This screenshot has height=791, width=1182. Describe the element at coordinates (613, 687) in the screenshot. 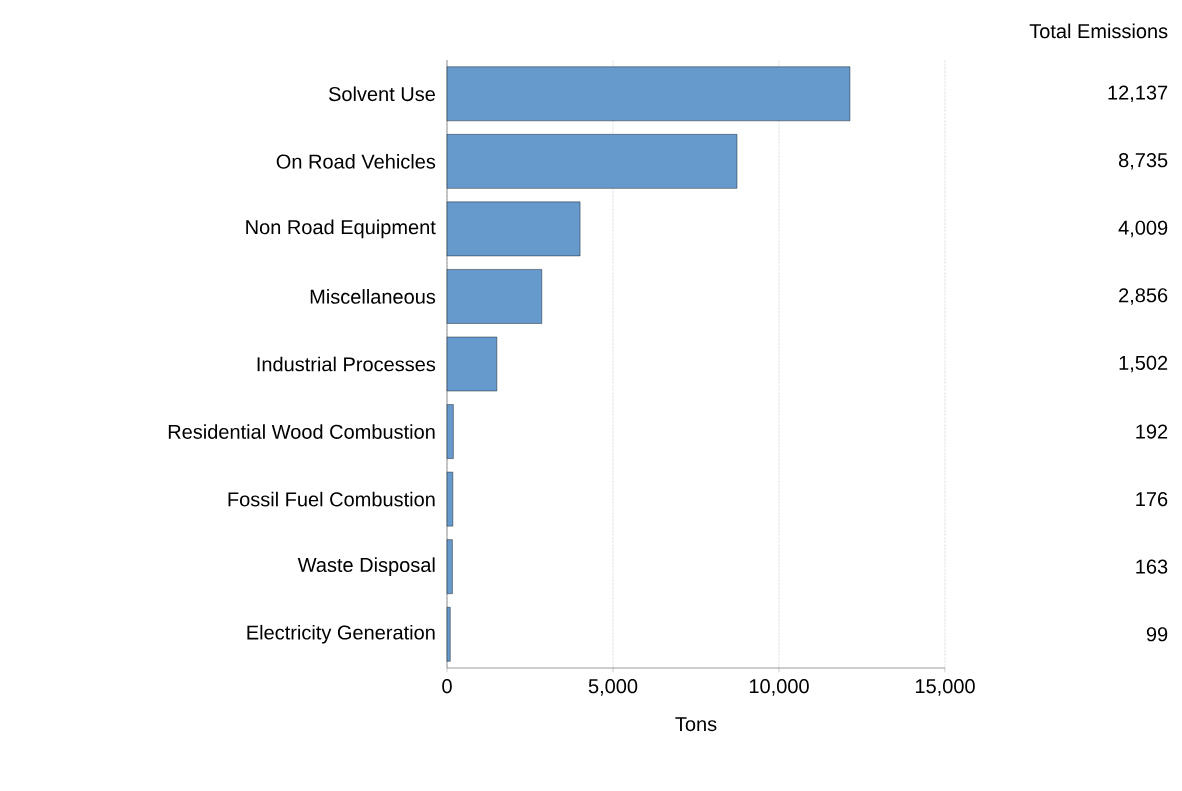

I see `x-tick-label: 5,000` at that location.